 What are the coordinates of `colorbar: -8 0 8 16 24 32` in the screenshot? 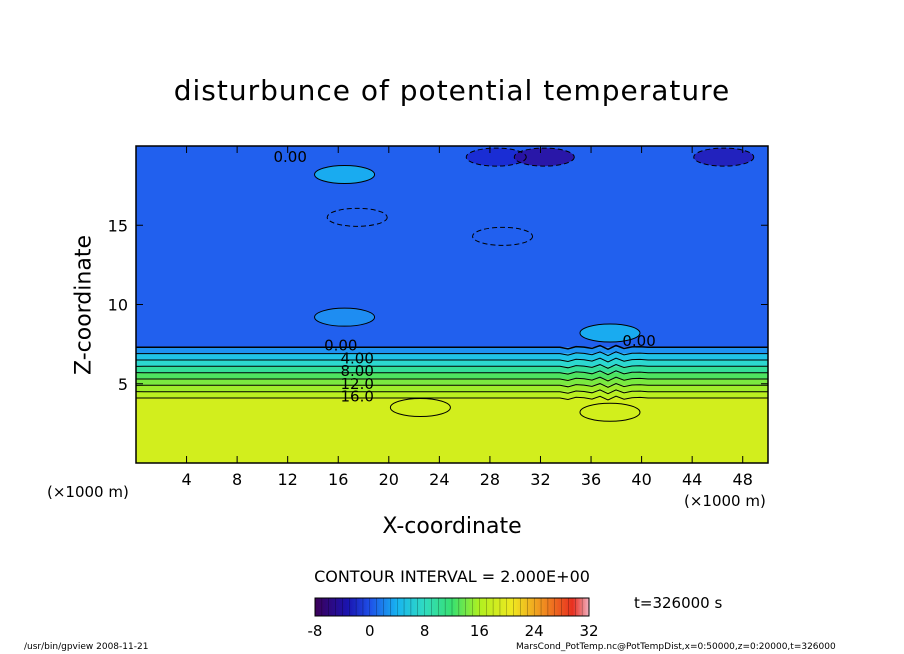 It's located at (453, 618).